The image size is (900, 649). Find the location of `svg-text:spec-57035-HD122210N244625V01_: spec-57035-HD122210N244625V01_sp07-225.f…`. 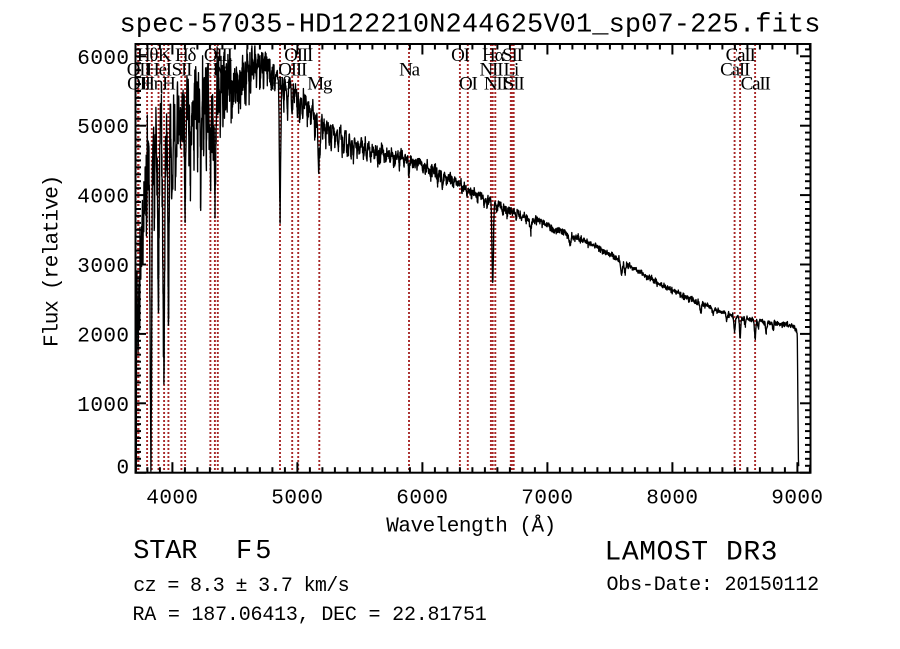

svg-text:spec-57035-HD122210N244625V01_: spec-57035-HD122210N244625V01_sp07-225.f… is located at coordinates (469, 26).